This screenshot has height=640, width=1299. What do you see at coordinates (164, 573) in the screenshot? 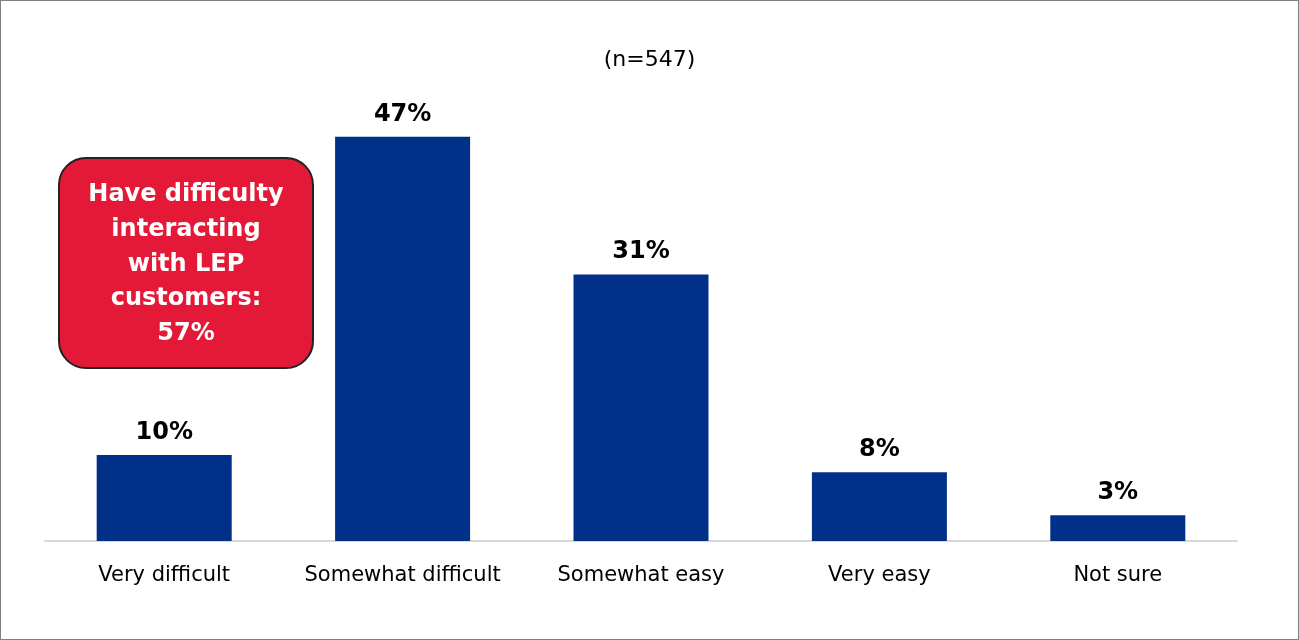
I see `x-tick-label: Very difficult` at bounding box center [164, 573].